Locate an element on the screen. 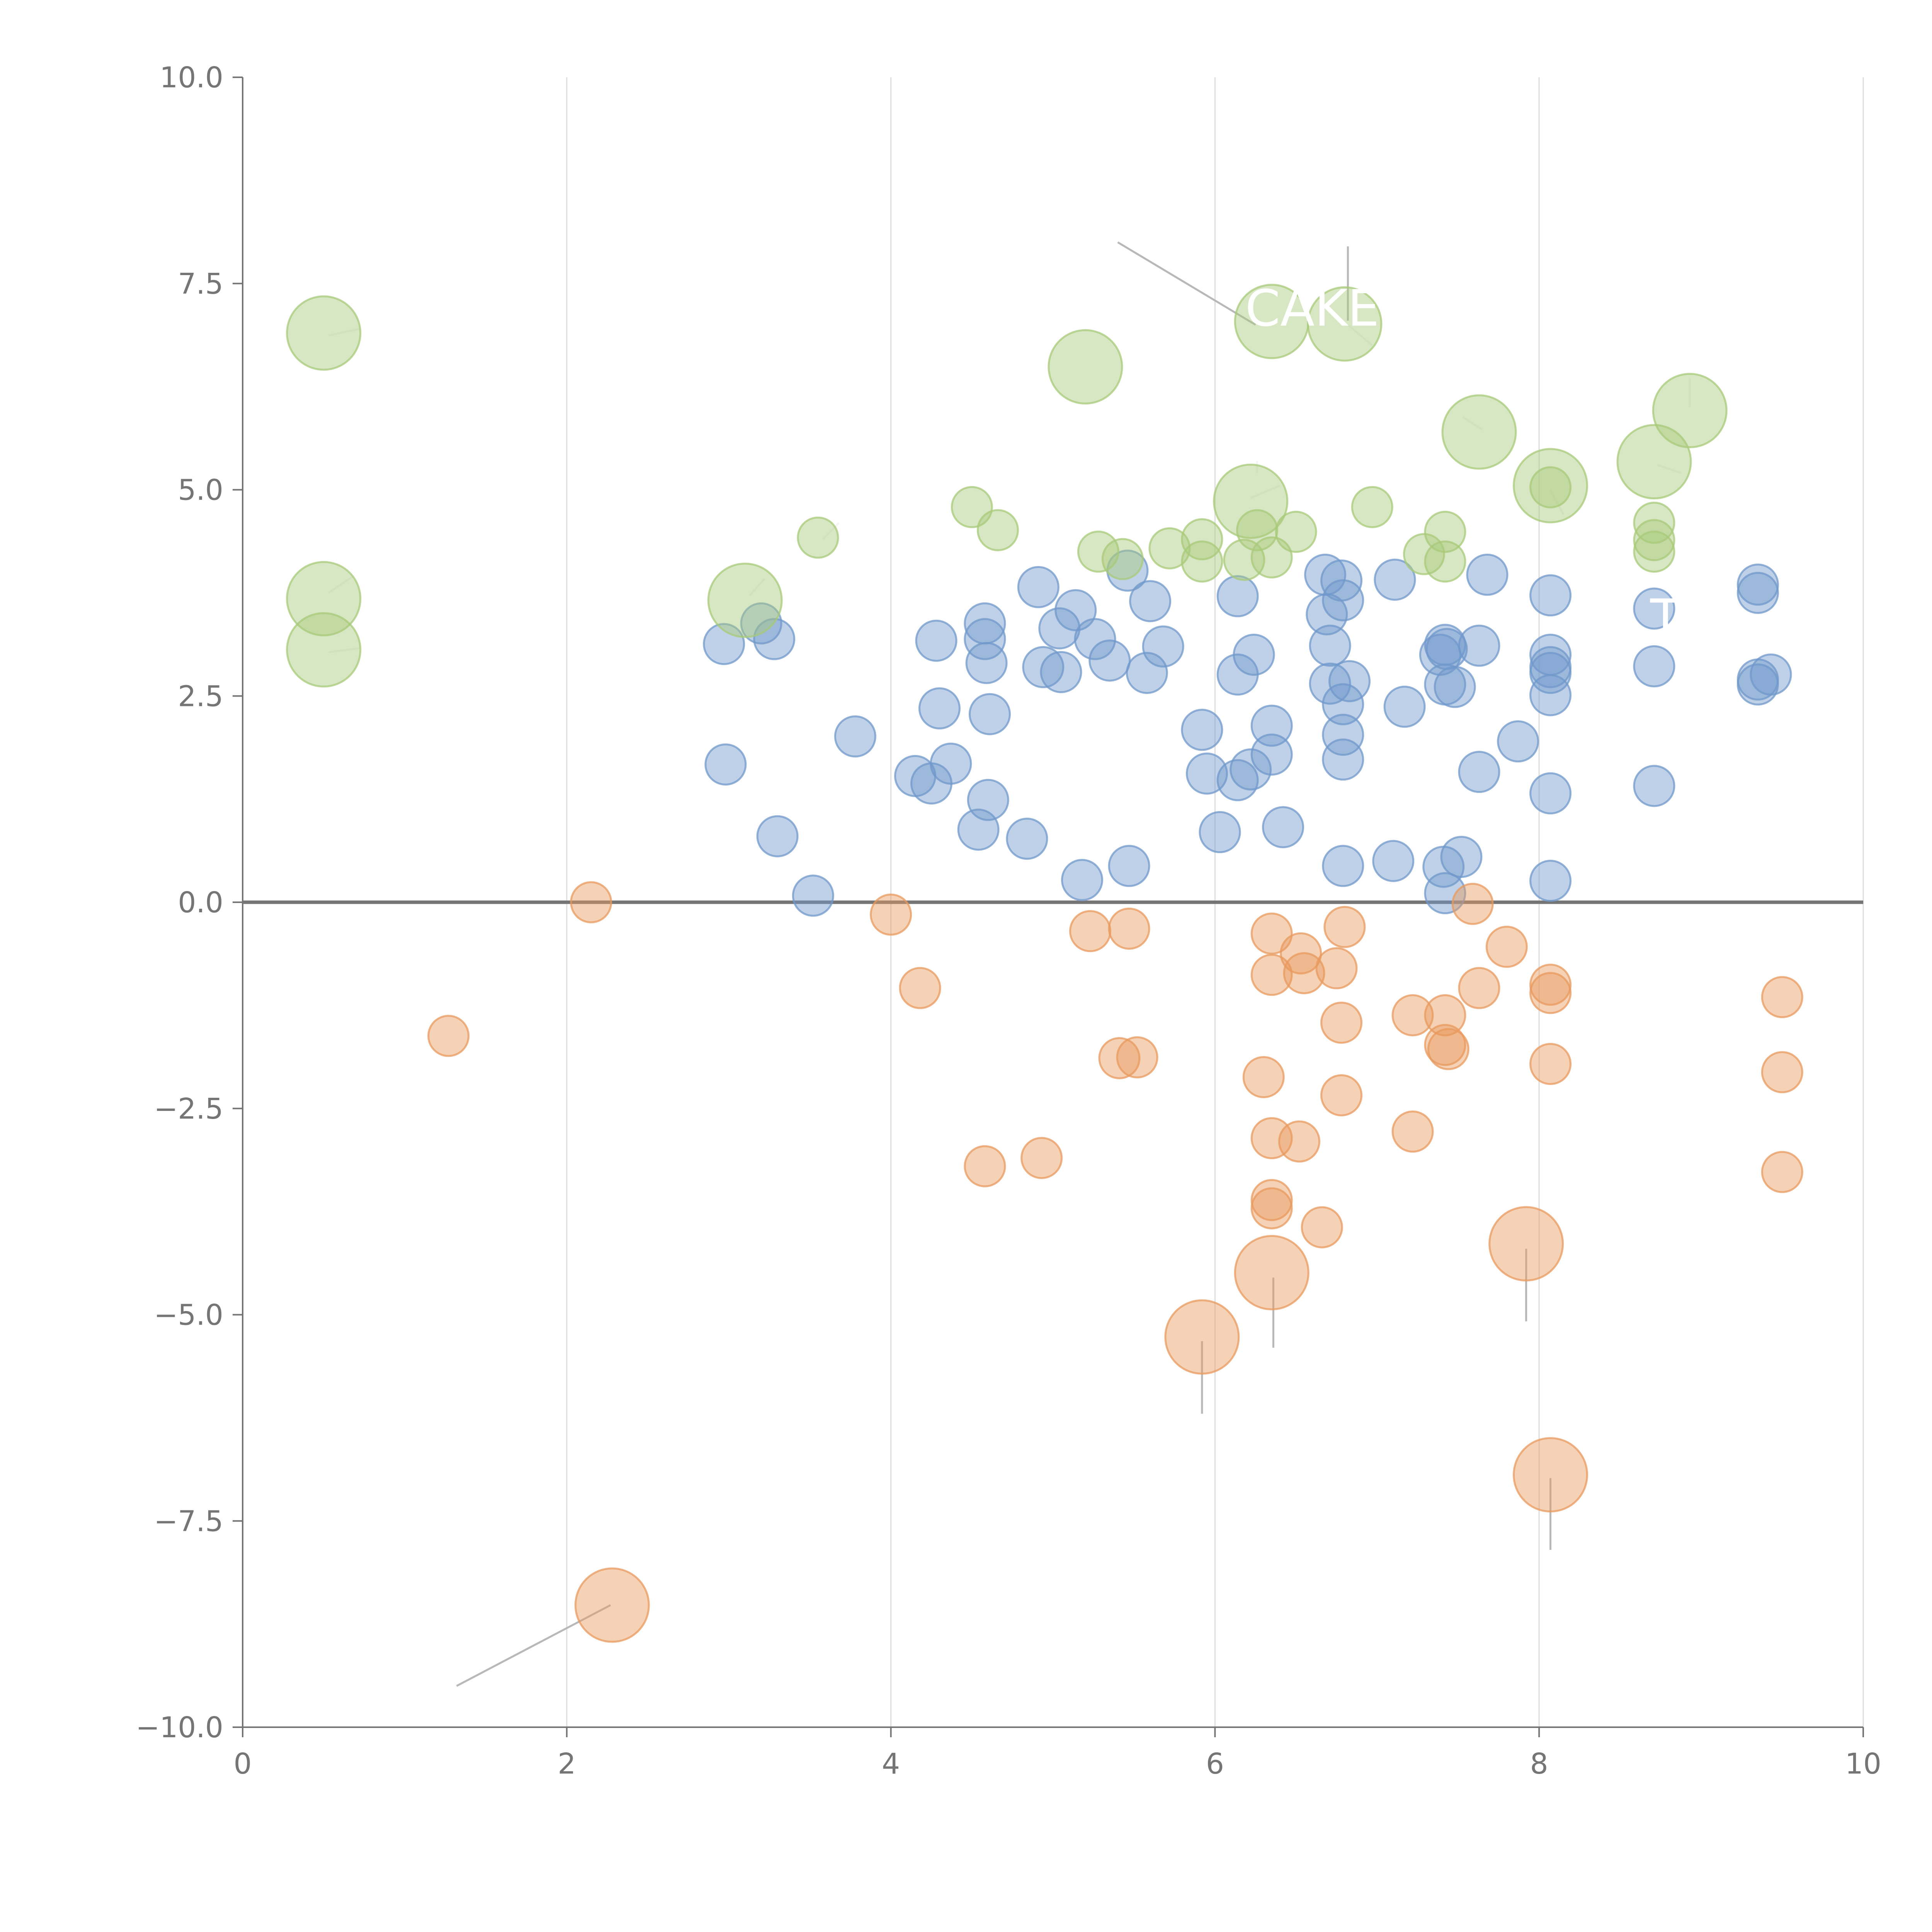 The width and height of the screenshot is (1932, 1932). y-tick-label: −2.5 is located at coordinates (189, 1109).